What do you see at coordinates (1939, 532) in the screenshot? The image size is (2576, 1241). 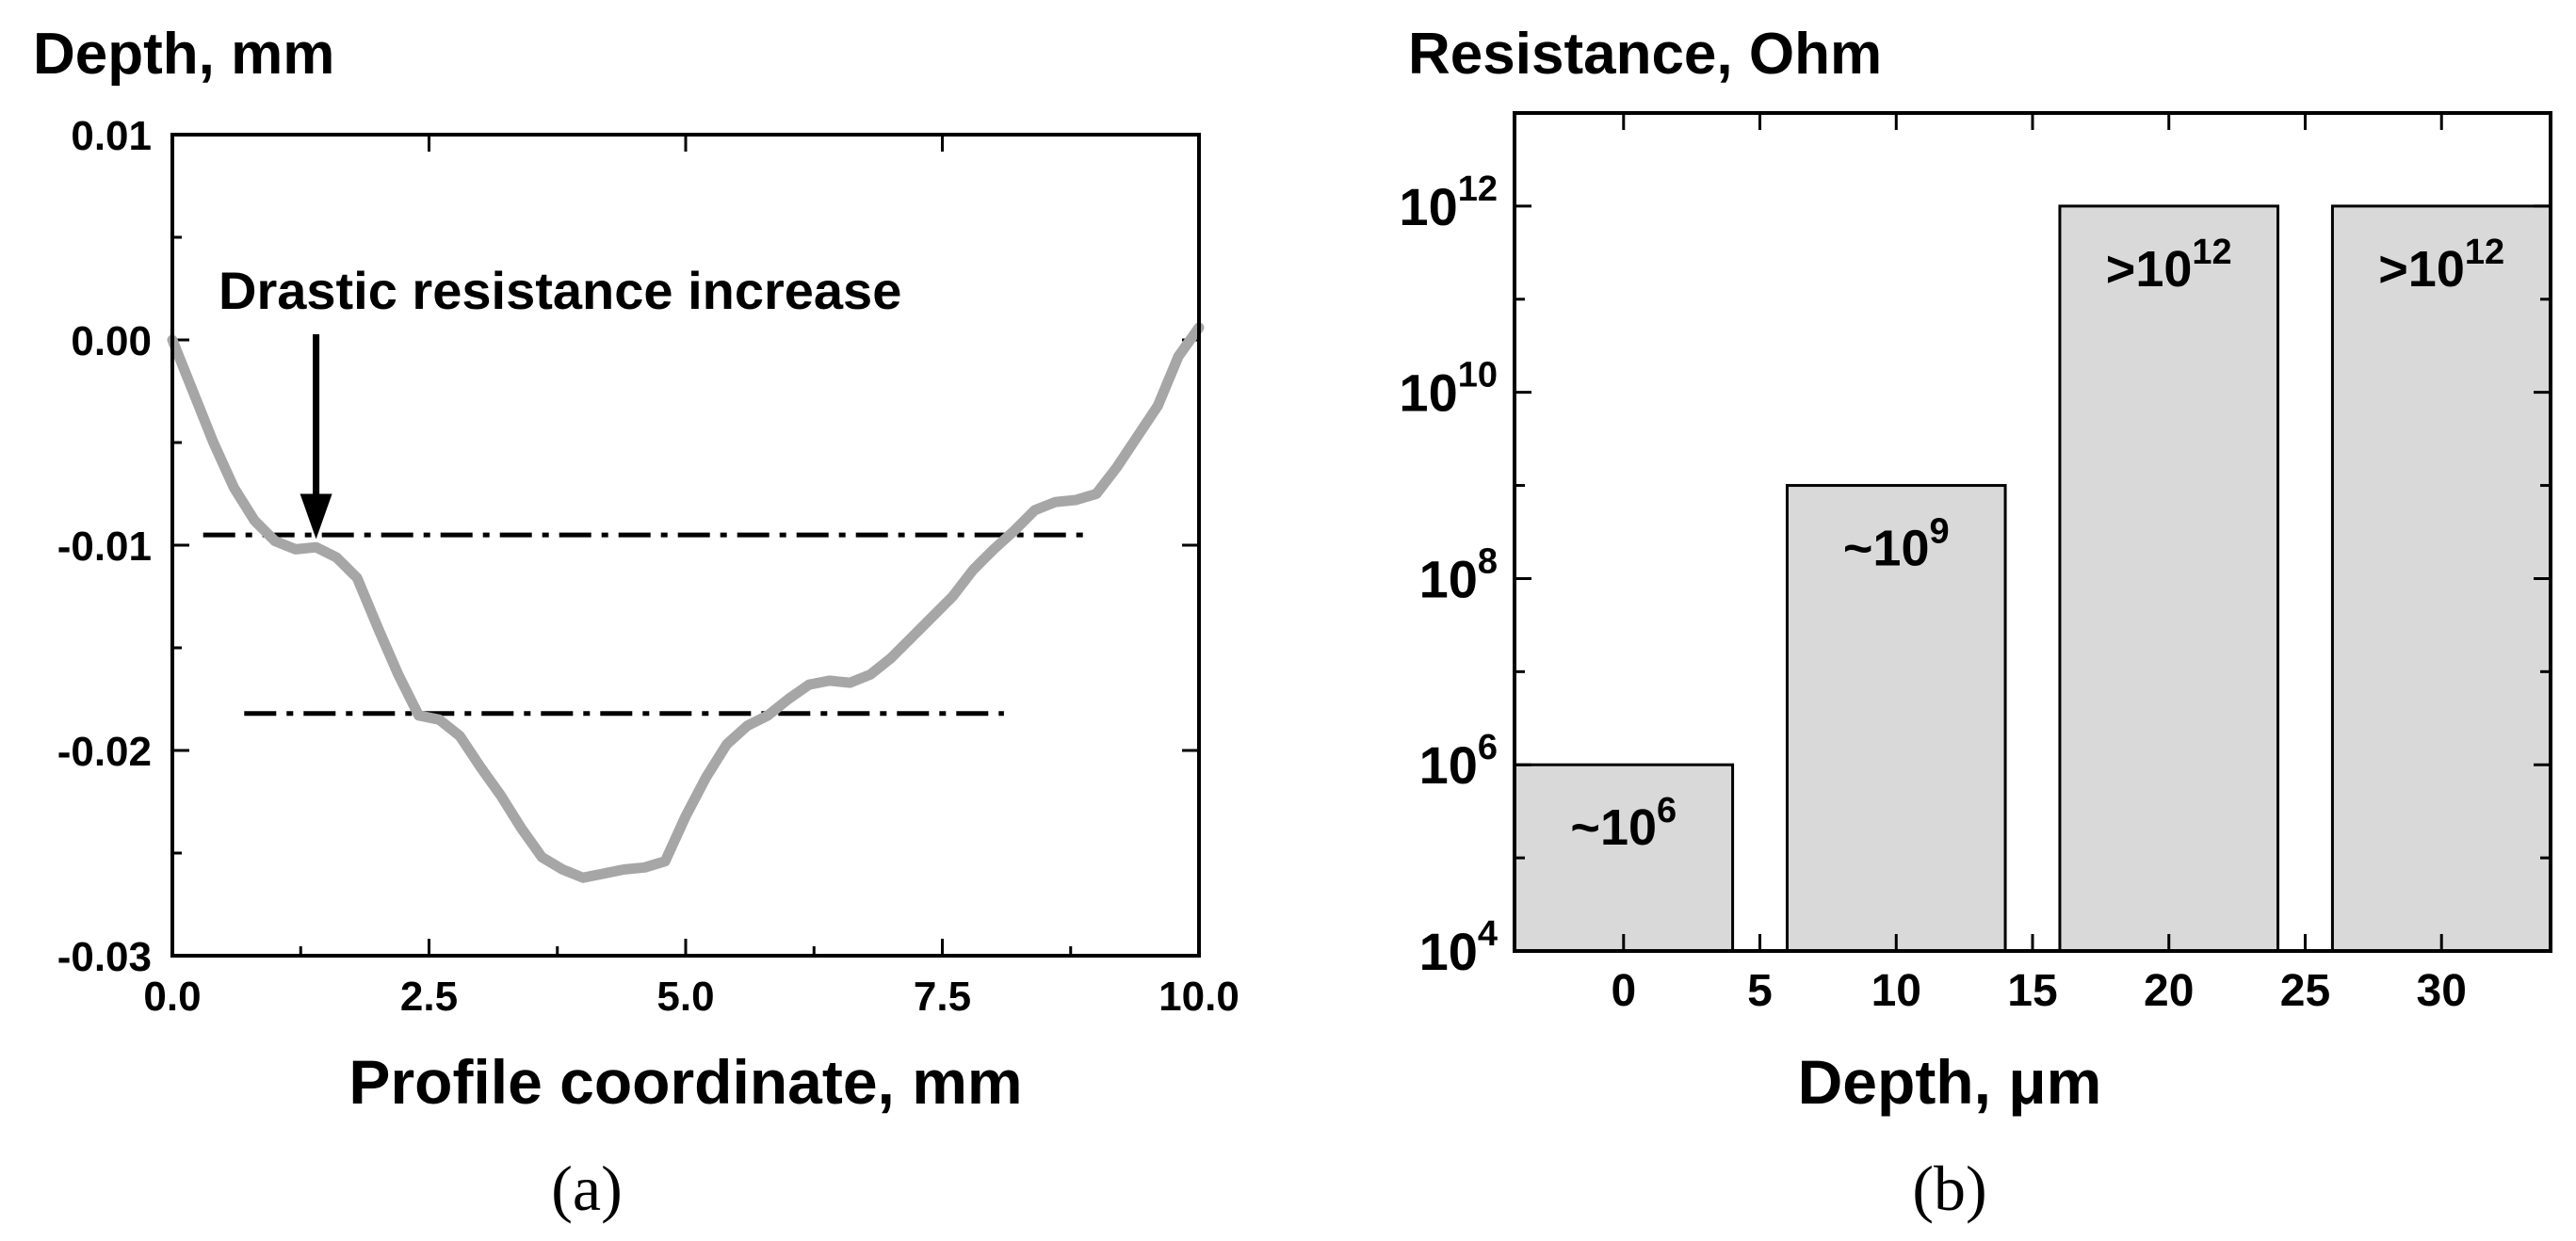 I see `bar-label-exponent: 9` at bounding box center [1939, 532].